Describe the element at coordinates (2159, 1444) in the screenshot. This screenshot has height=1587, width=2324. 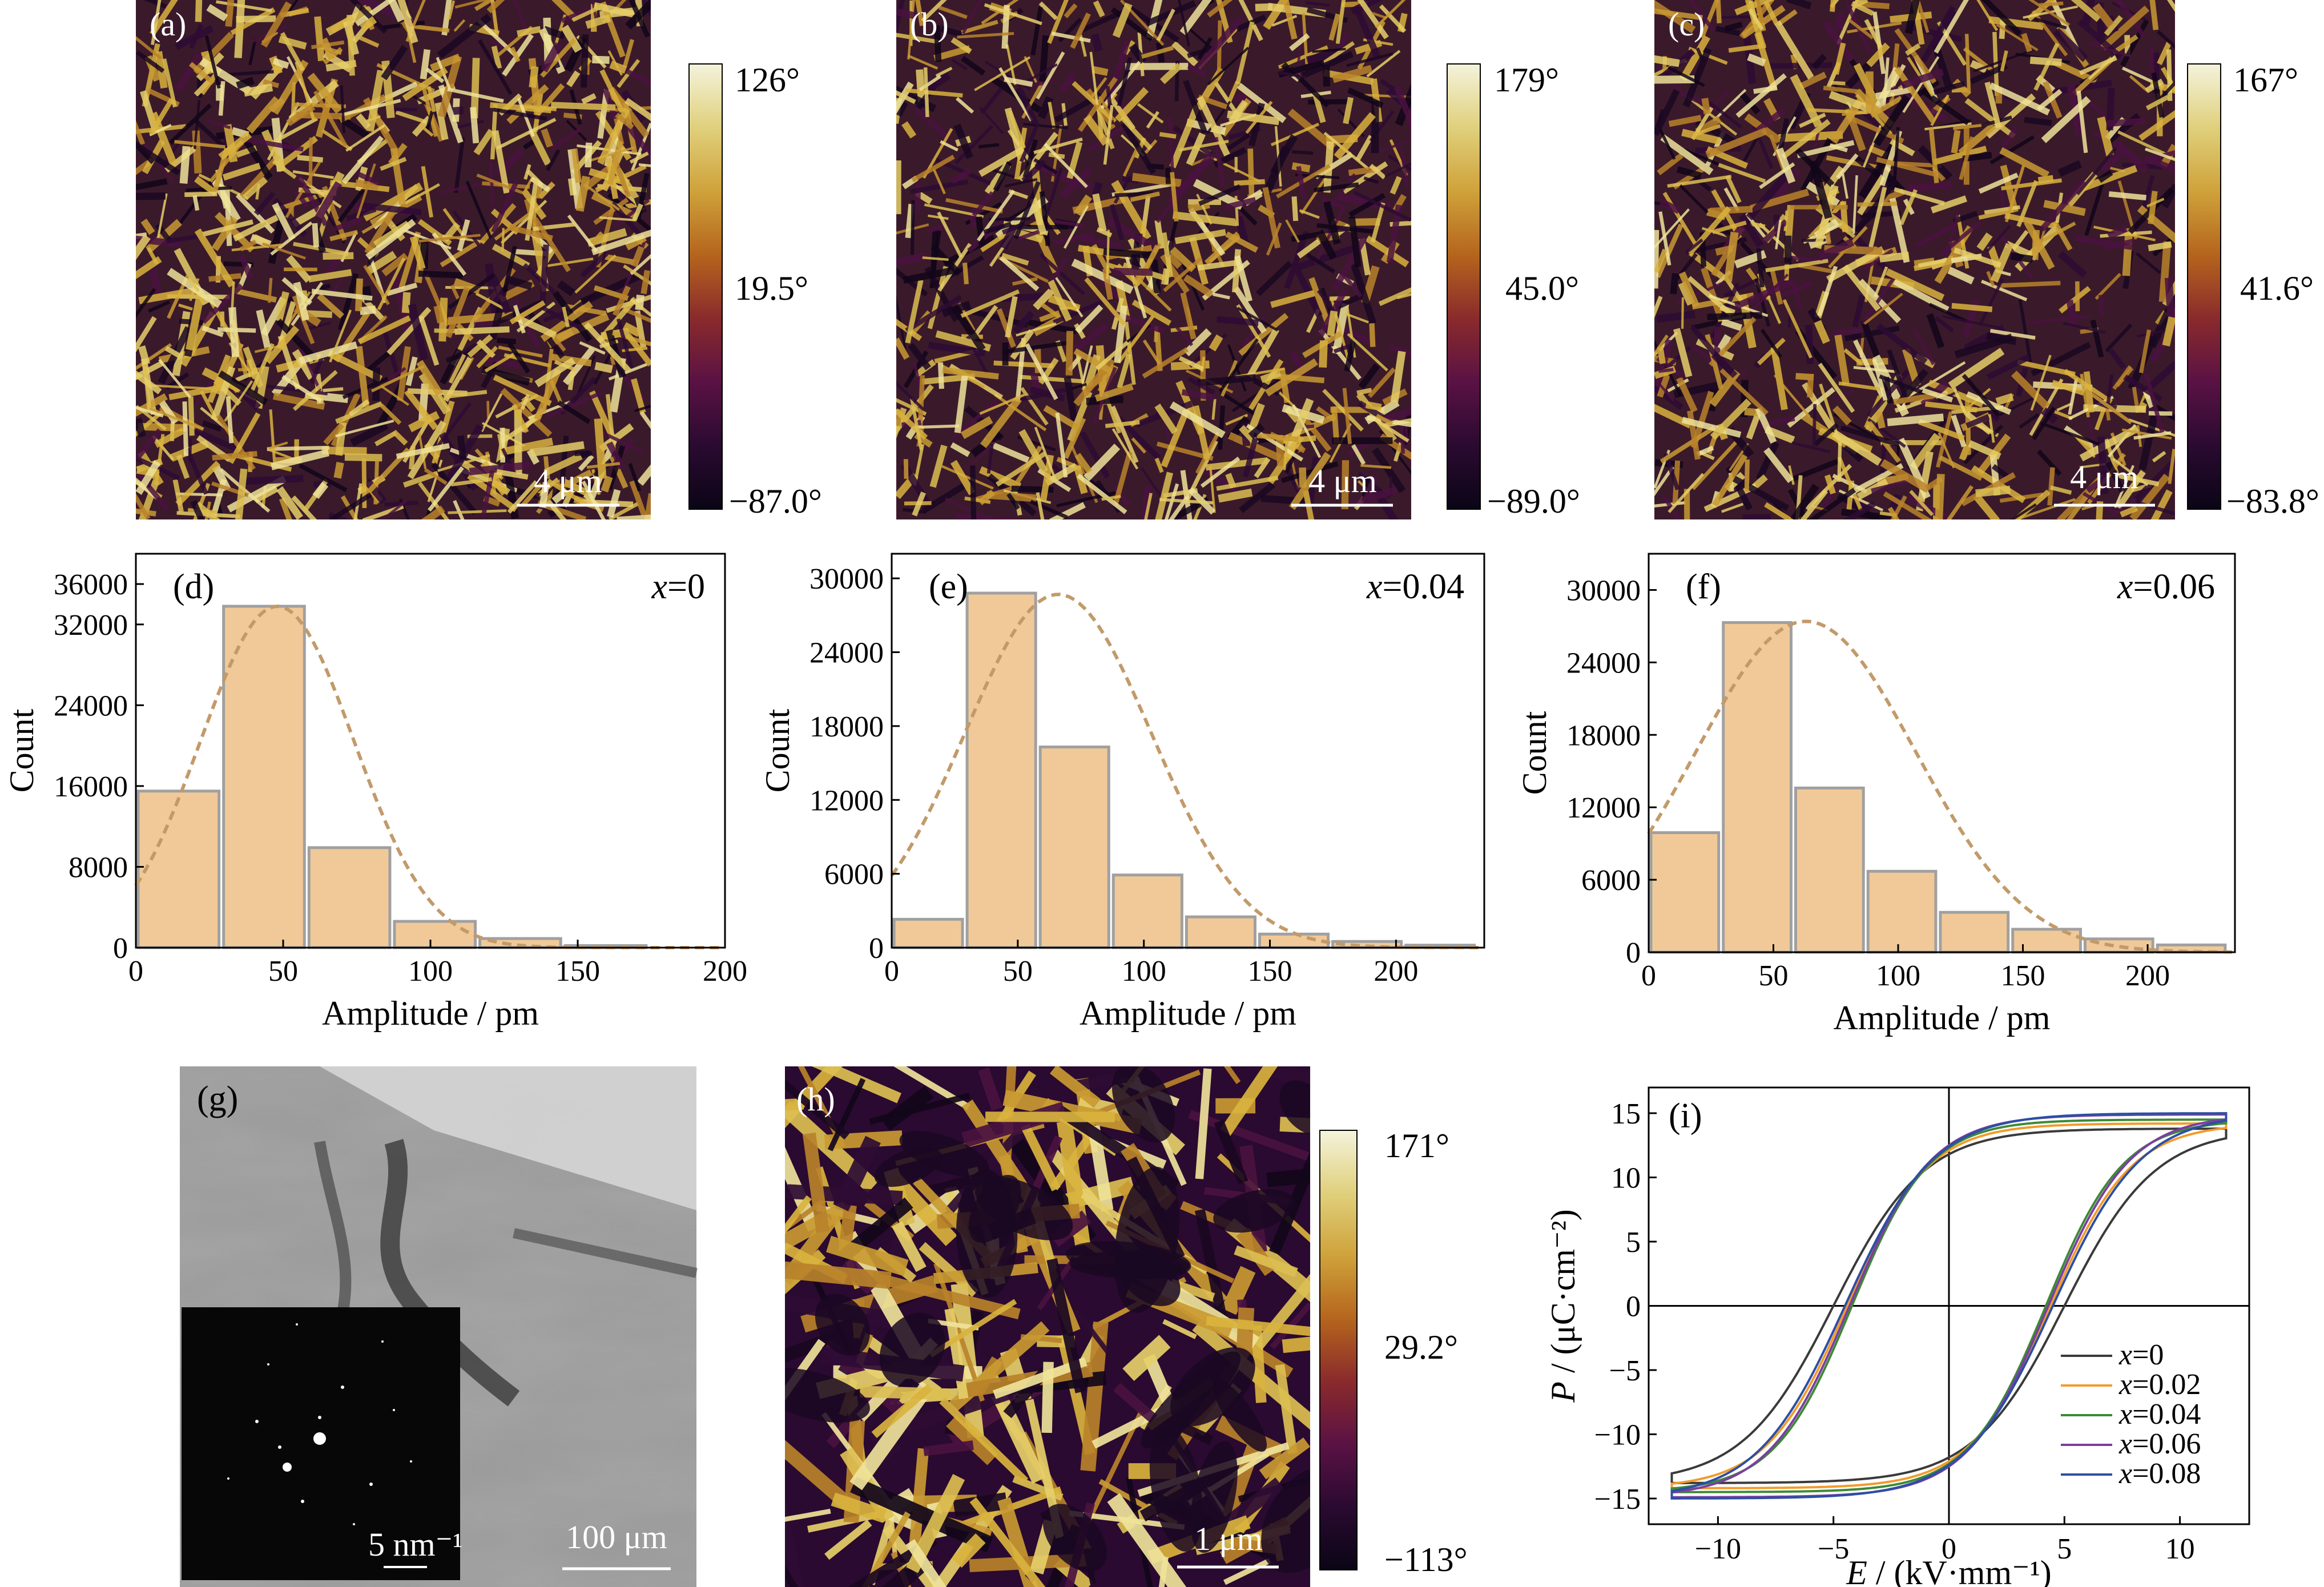
I see `legend-label: x=0.06` at that location.